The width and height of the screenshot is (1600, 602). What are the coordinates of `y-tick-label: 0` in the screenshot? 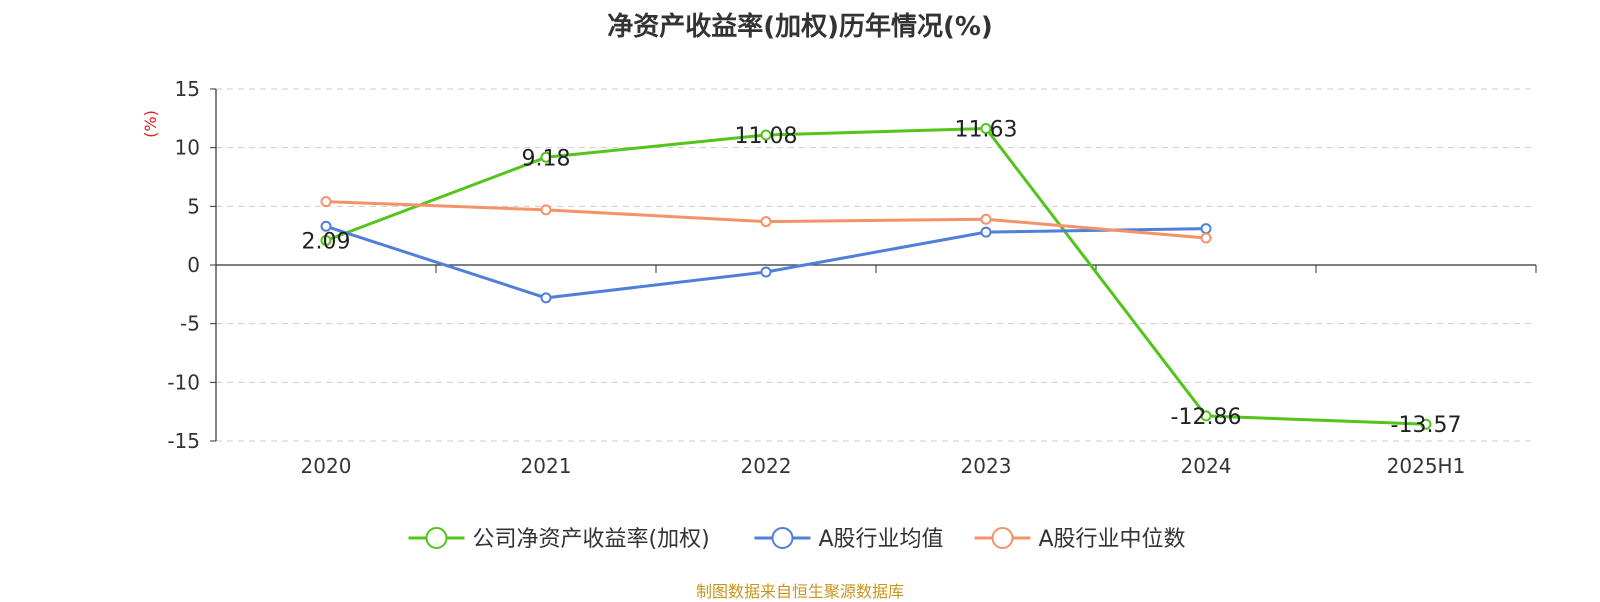 It's located at (193, 265).